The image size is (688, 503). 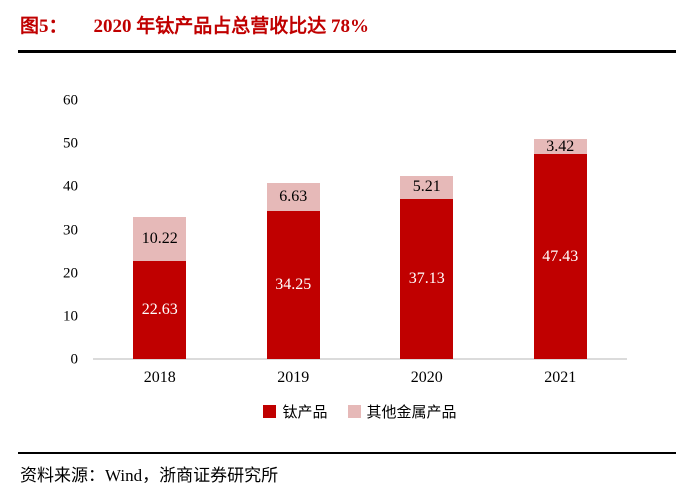 I want to click on y-tick-label: 50, so click(x=70, y=143).